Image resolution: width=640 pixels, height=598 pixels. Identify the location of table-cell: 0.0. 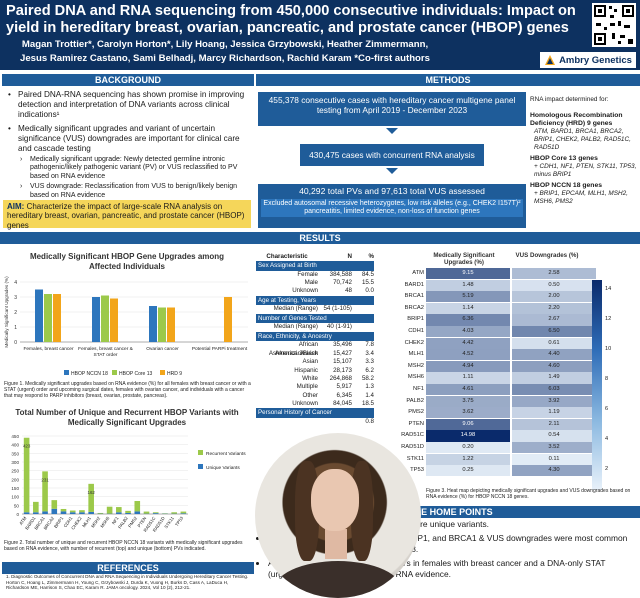
(369, 291).